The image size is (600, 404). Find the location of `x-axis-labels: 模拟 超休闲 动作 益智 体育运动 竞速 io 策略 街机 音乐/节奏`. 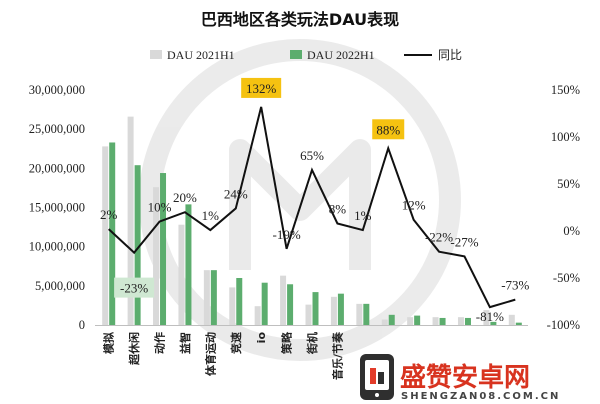

x-axis-labels: 模拟 超休闲 动作 益智 体育运动 竞速 io 策略 街机 音乐/节奏 is located at coordinates (223, 355).